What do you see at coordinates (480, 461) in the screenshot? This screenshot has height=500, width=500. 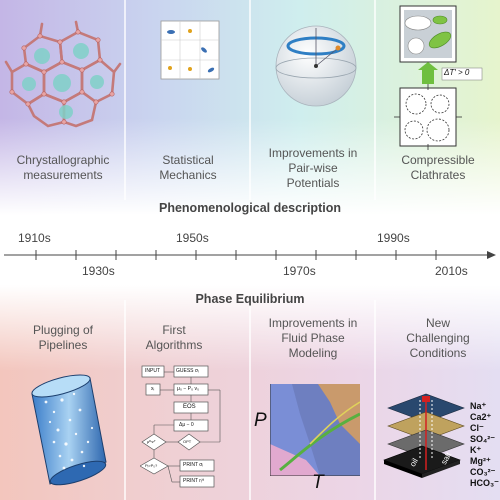 I see `ion-label-mg: Mg²⁺` at bounding box center [480, 461].